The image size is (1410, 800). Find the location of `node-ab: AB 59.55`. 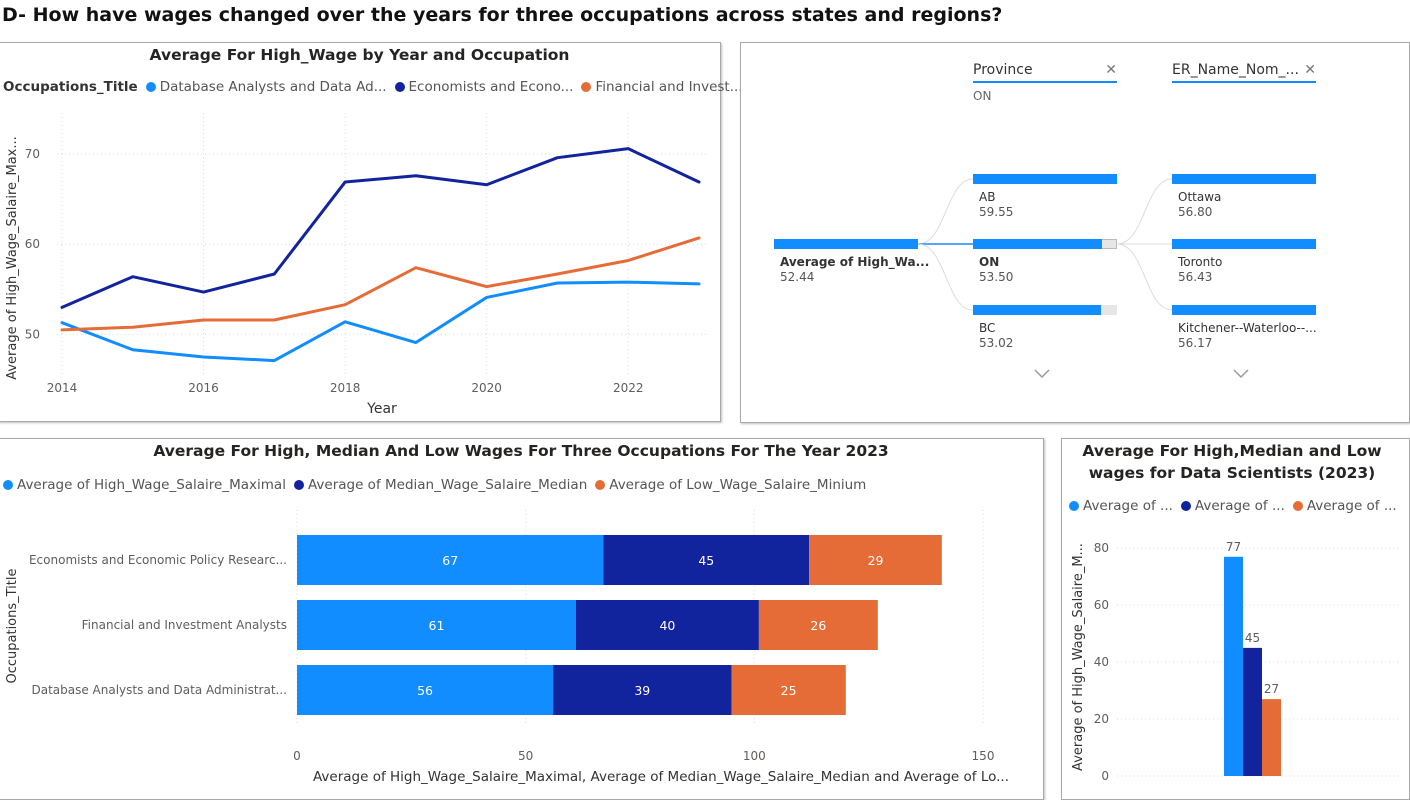

node-ab: AB 59.55 is located at coordinates (996, 204).